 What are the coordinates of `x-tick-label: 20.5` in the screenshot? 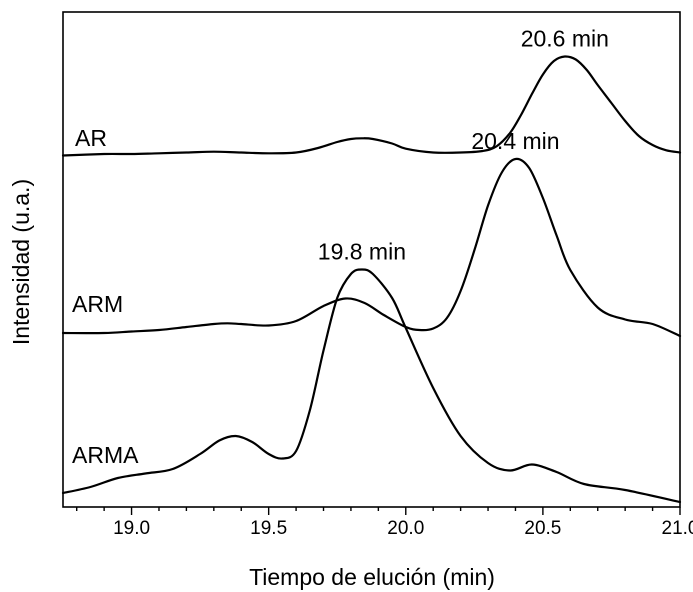 It's located at (542, 528).